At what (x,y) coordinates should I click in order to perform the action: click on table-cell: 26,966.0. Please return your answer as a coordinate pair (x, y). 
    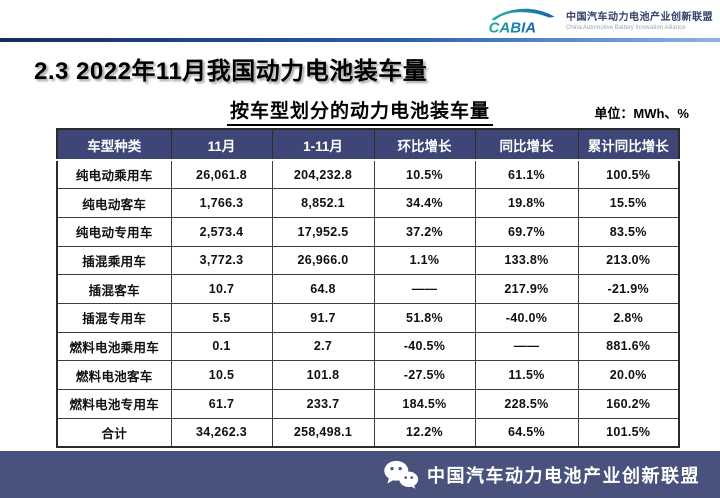
    Looking at the image, I should click on (323, 260).